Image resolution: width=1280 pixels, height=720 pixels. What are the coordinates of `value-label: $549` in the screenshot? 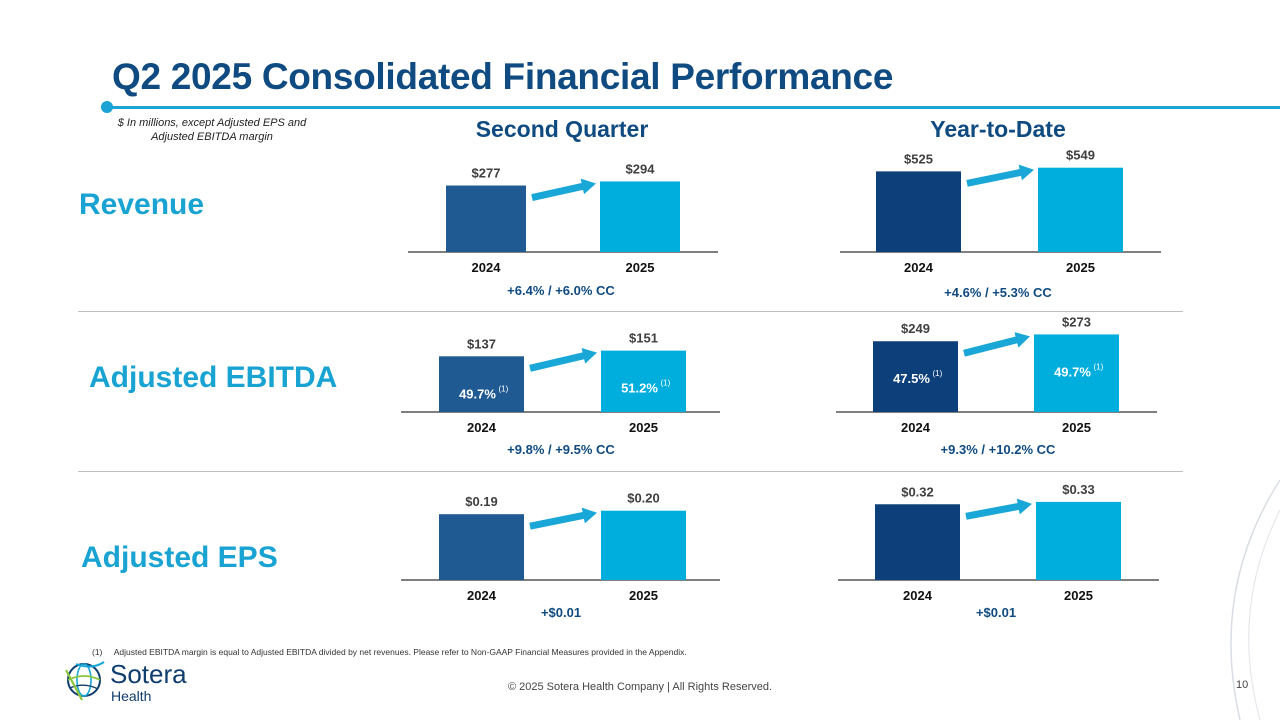 It's located at (1080, 155).